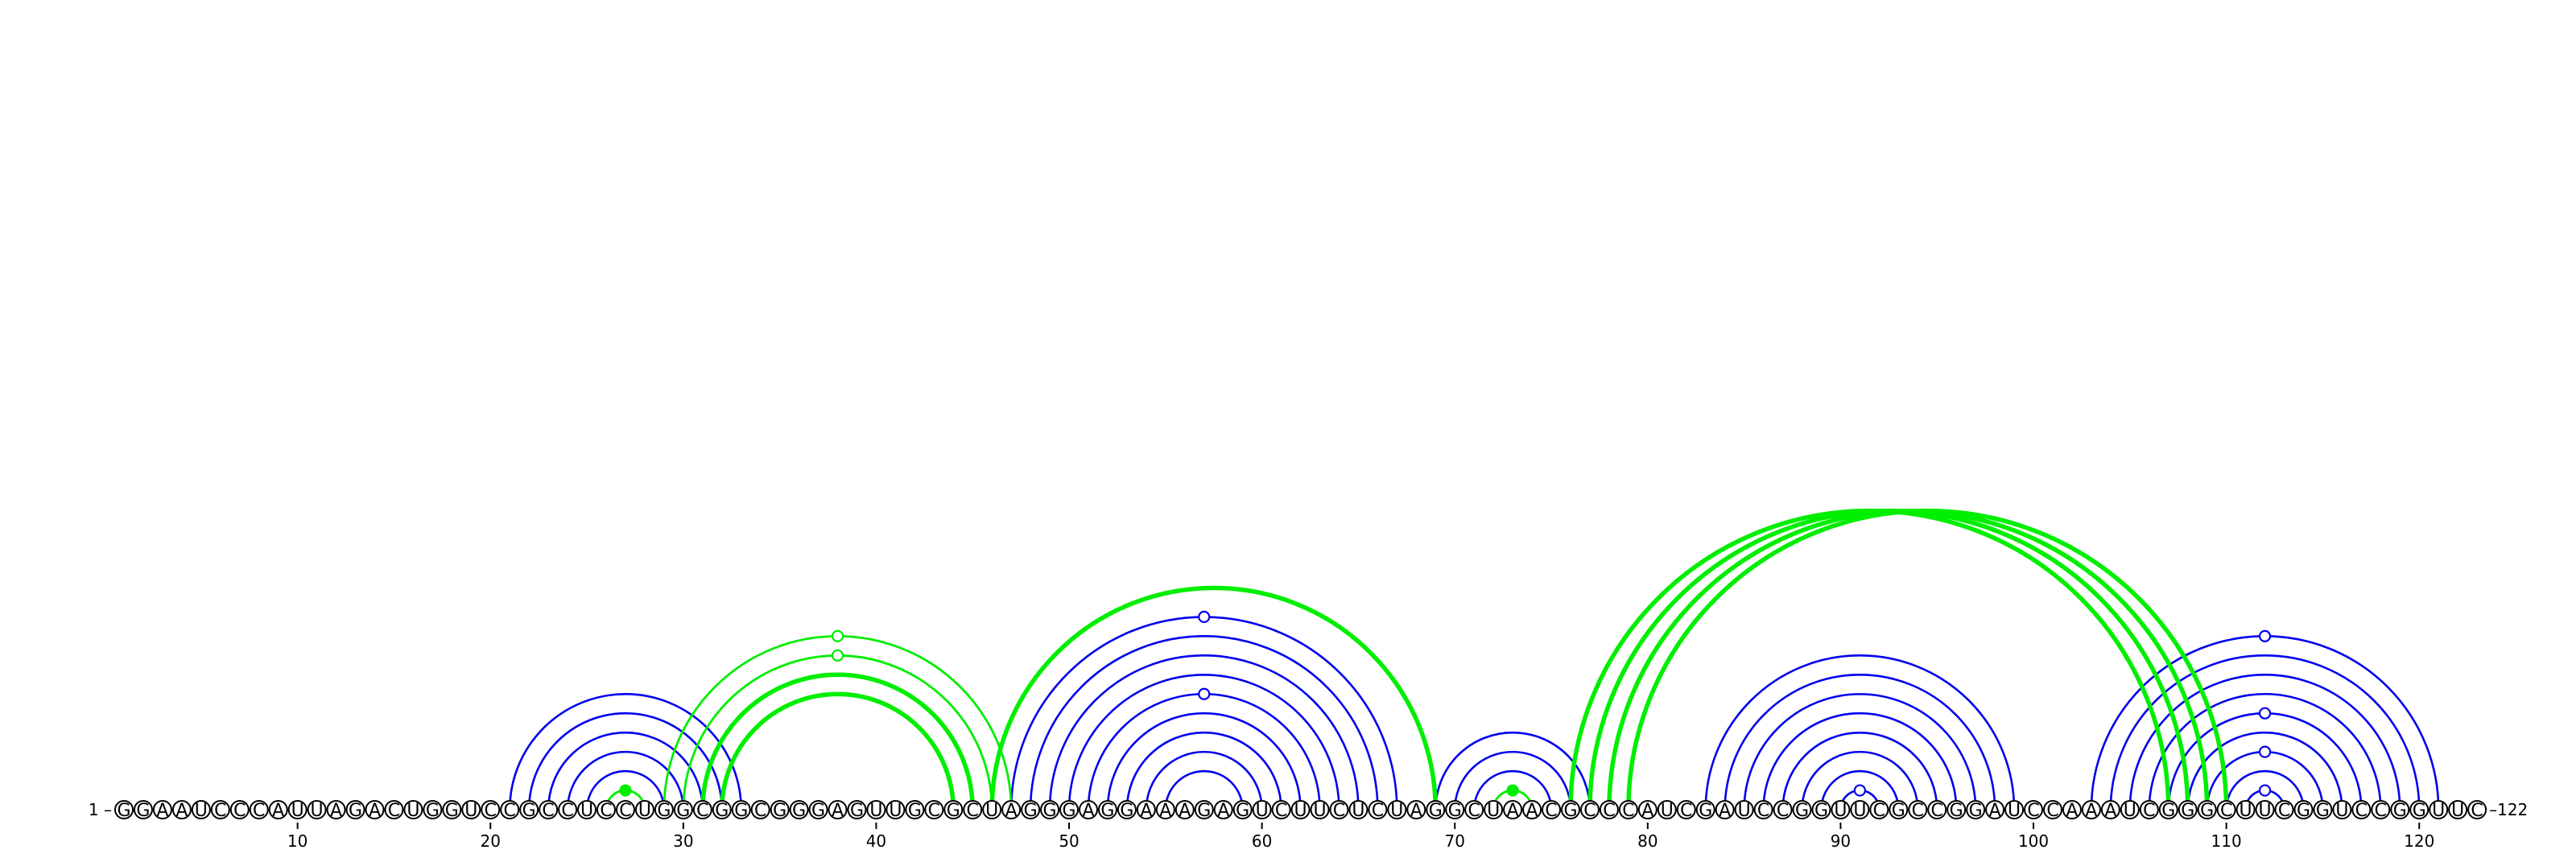  I want to click on axis-tick-label: 120, so click(2419, 841).